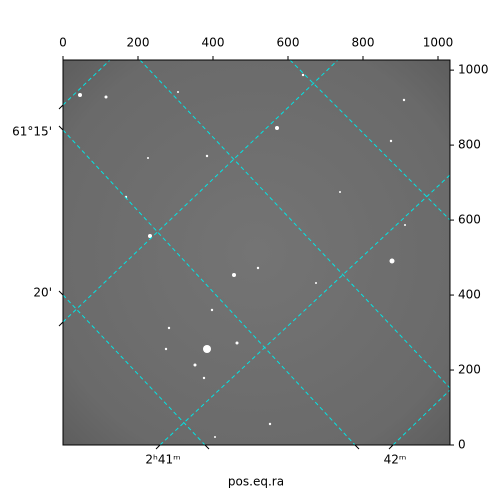  Describe the element at coordinates (363, 43) in the screenshot. I see `x-tick-label: 800` at that location.